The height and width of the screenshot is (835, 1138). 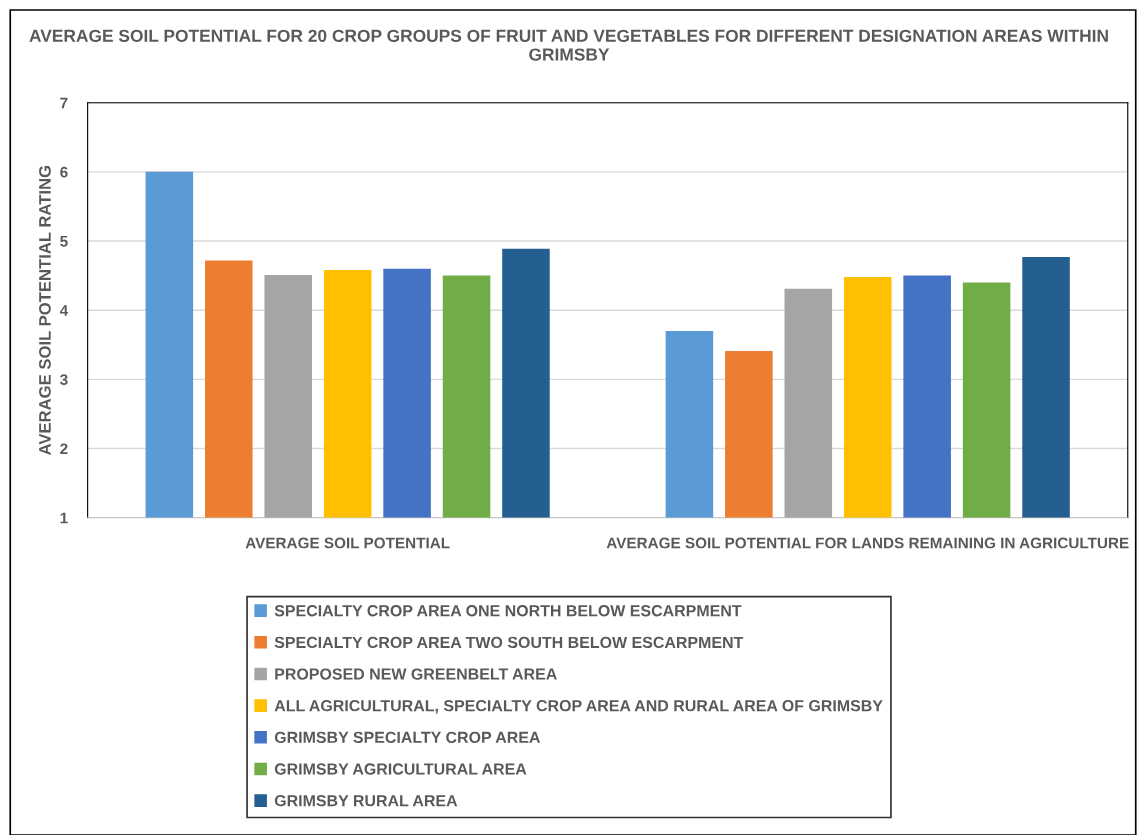 What do you see at coordinates (366, 801) in the screenshot?
I see `legend-label: GRIMSBY RURAL AREA` at bounding box center [366, 801].